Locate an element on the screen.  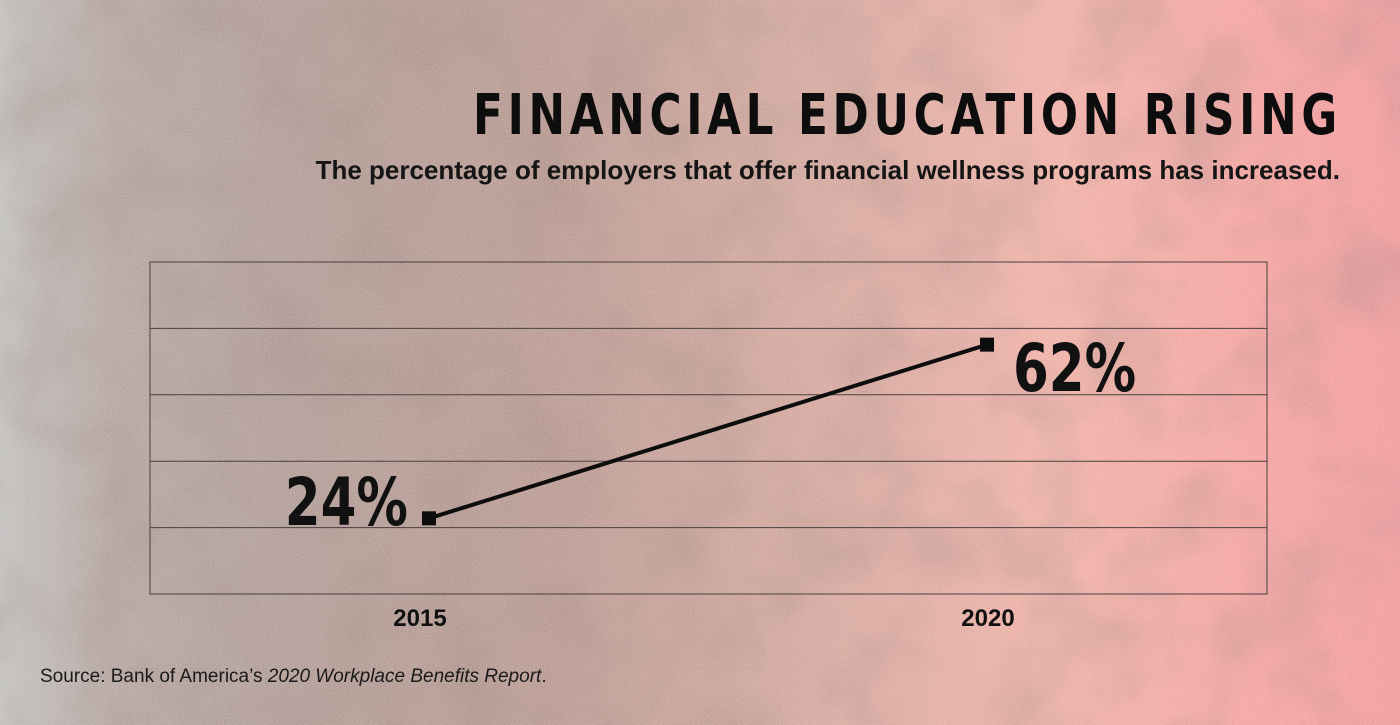
source-prefix: Source: Bank of America’s is located at coordinates (154, 676).